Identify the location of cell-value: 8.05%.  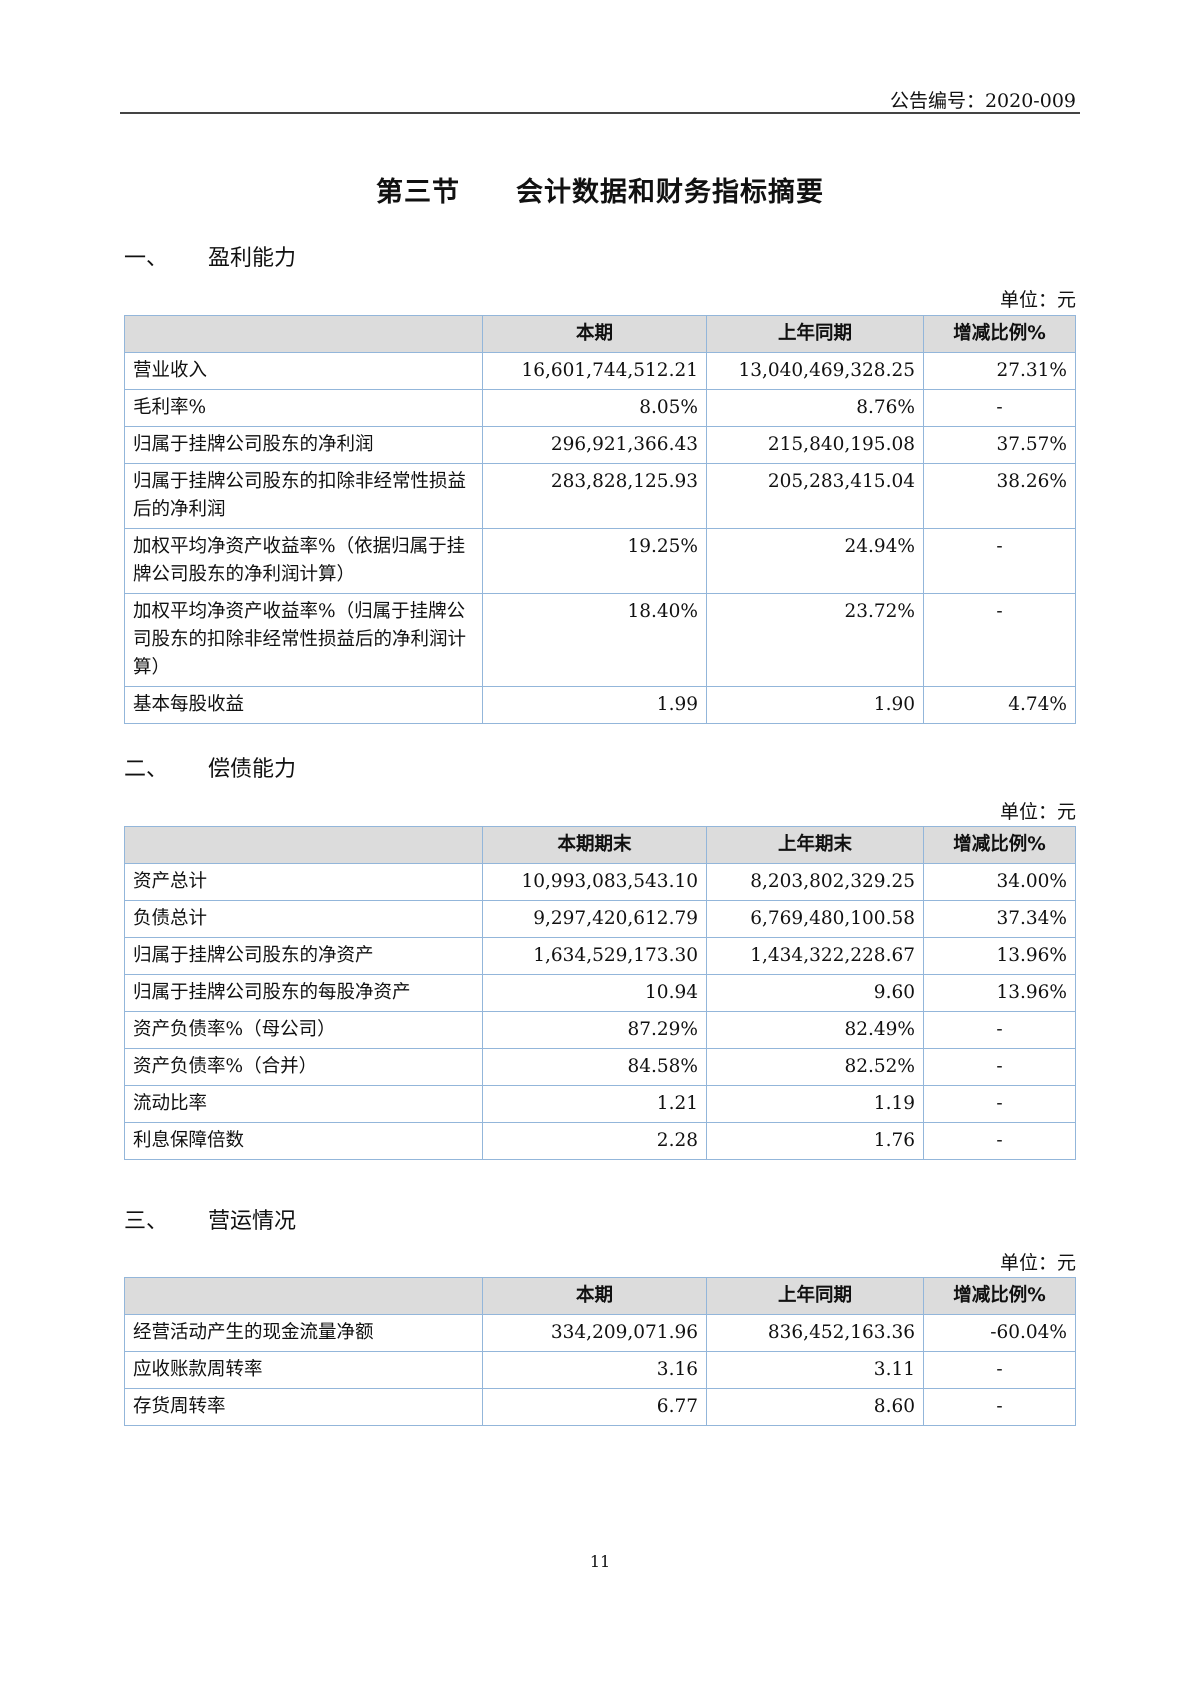
(594, 408).